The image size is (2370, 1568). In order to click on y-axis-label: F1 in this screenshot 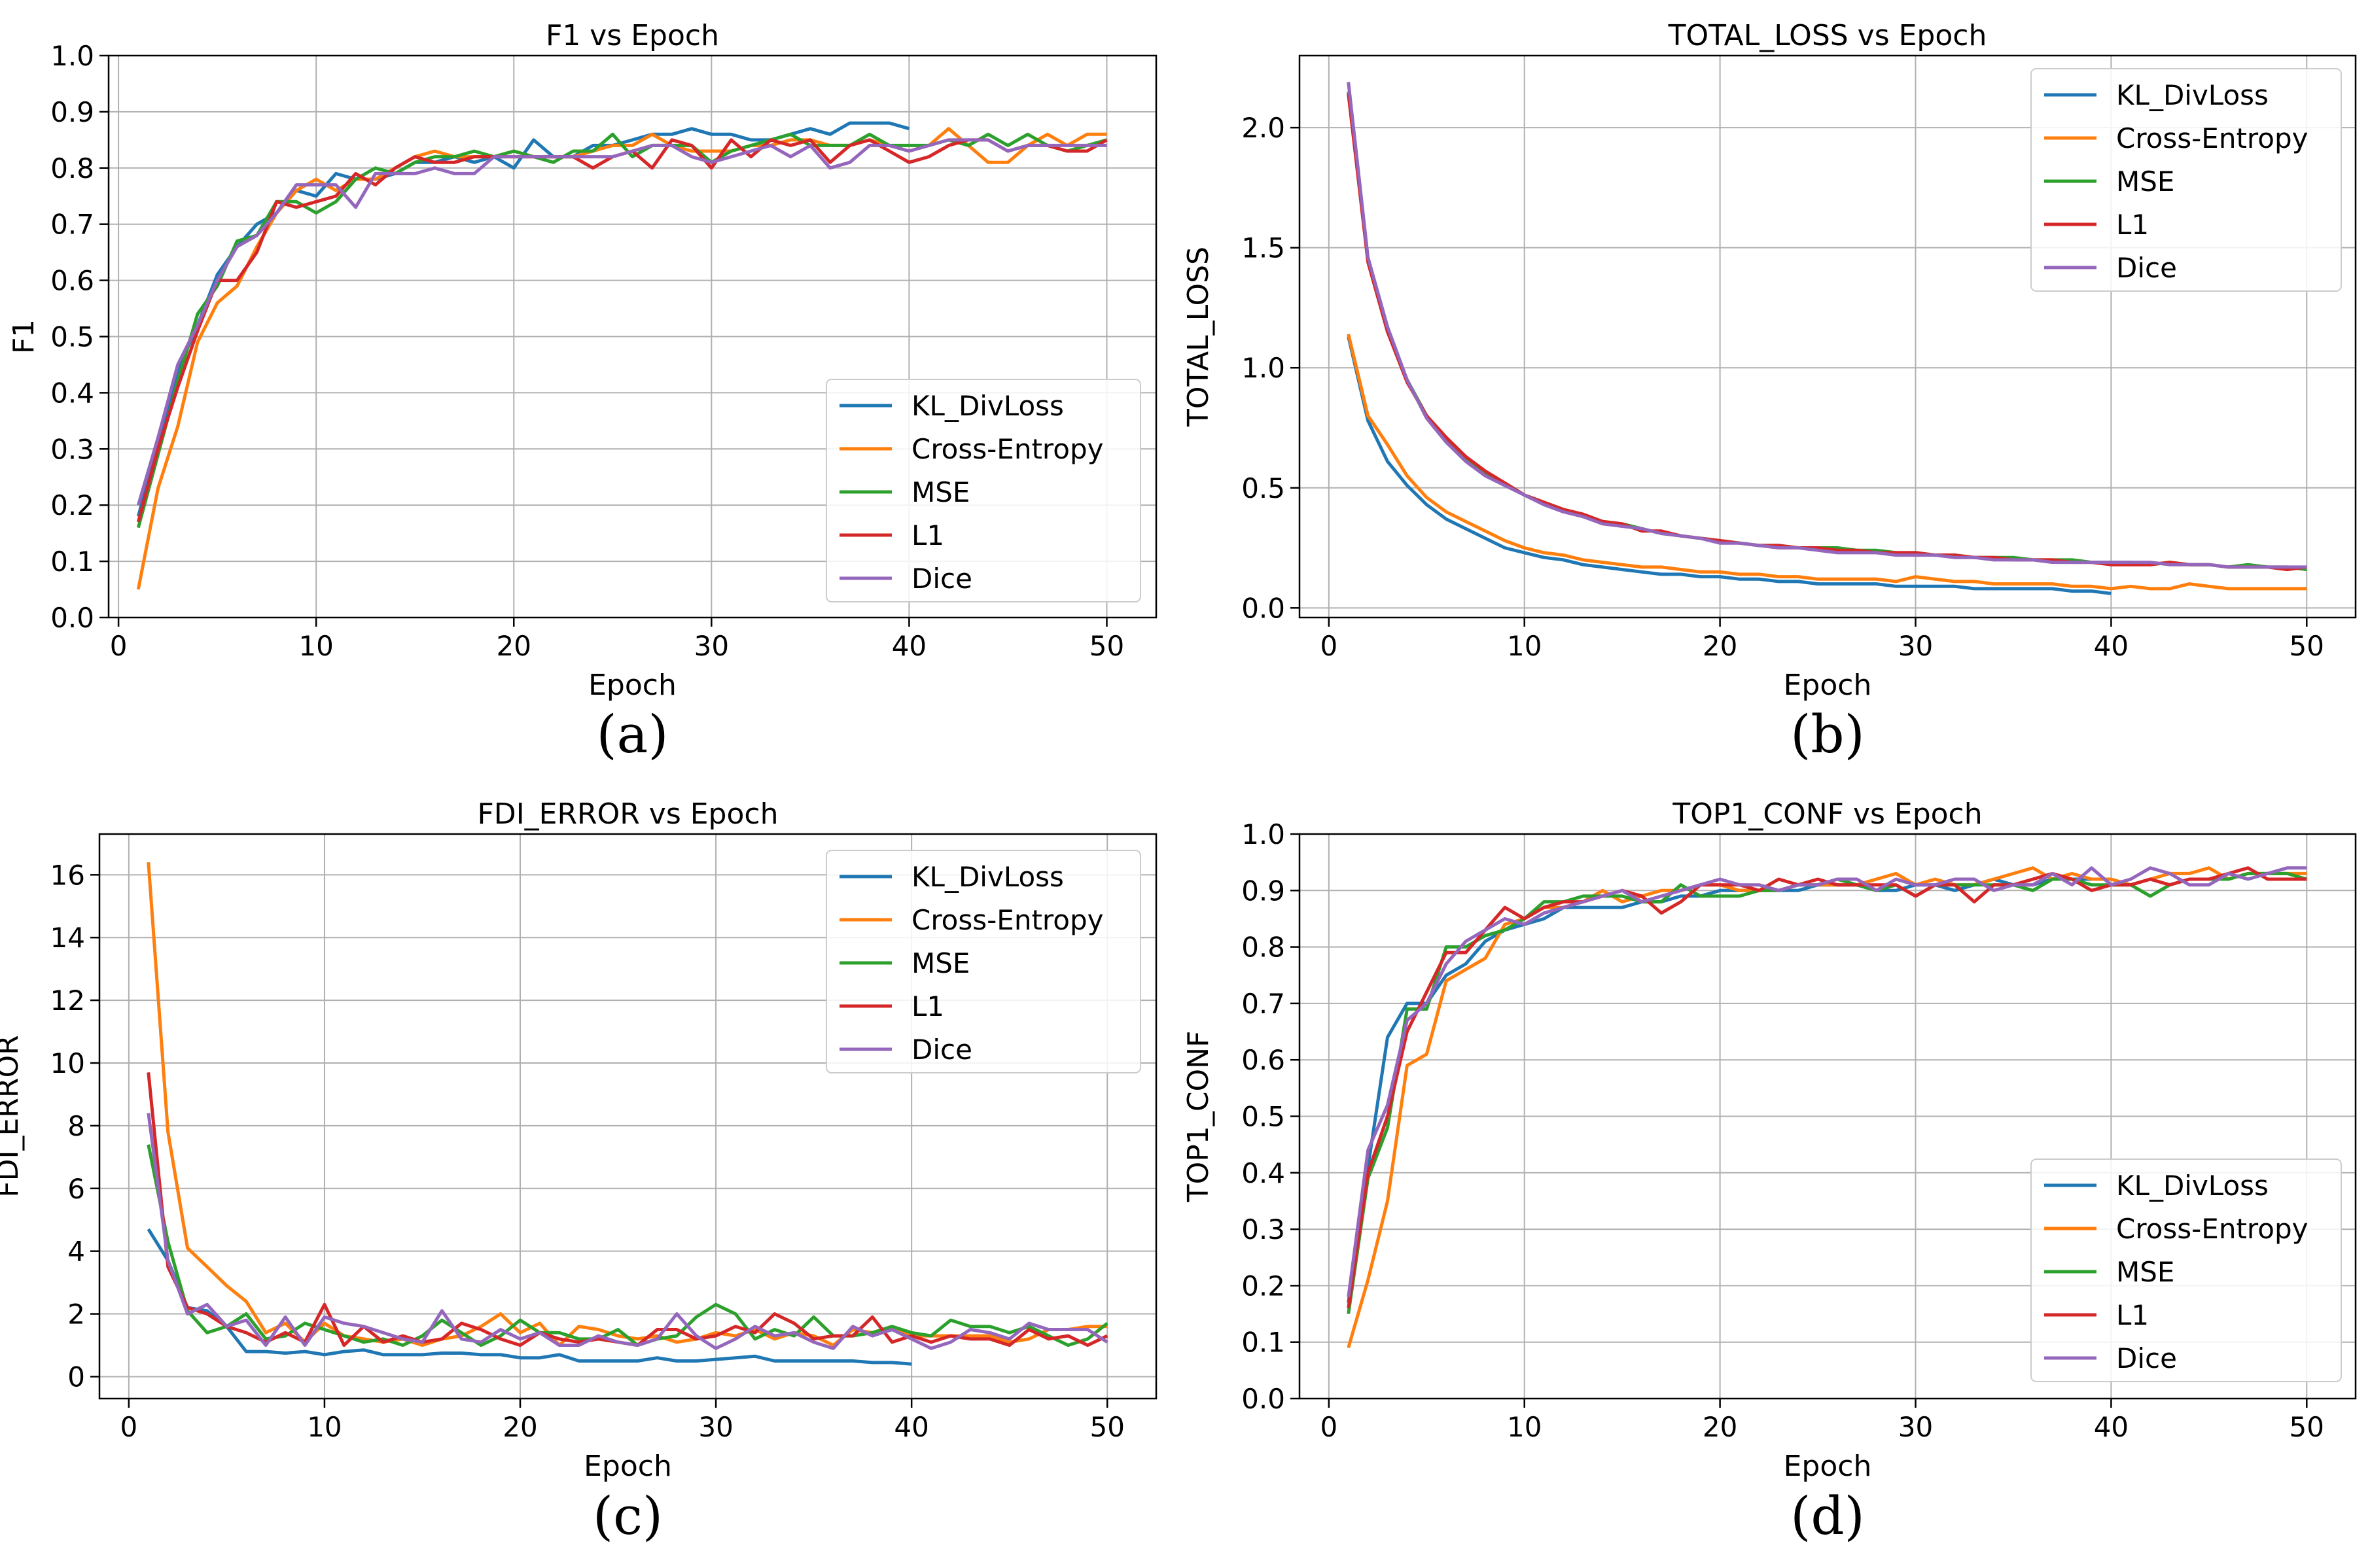, I will do `click(24, 336)`.